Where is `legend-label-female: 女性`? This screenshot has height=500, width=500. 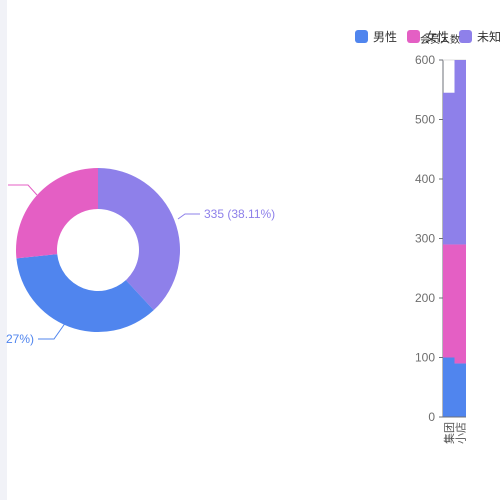 legend-label-female: 女性 is located at coordinates (437, 36).